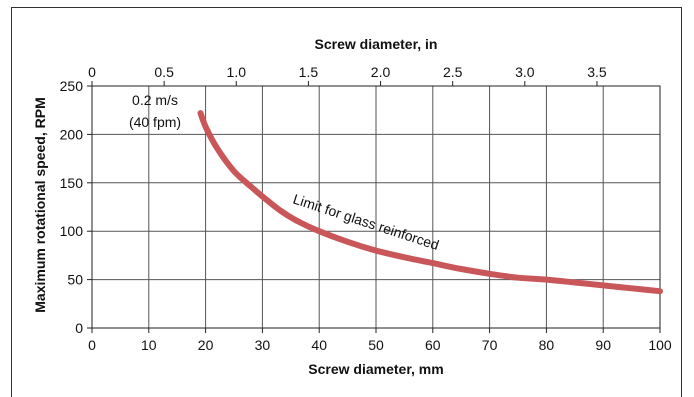 The image size is (694, 397). I want to click on x-ticks: 0 10 20 30 40 50 60 70 80 90 100, so click(380, 340).